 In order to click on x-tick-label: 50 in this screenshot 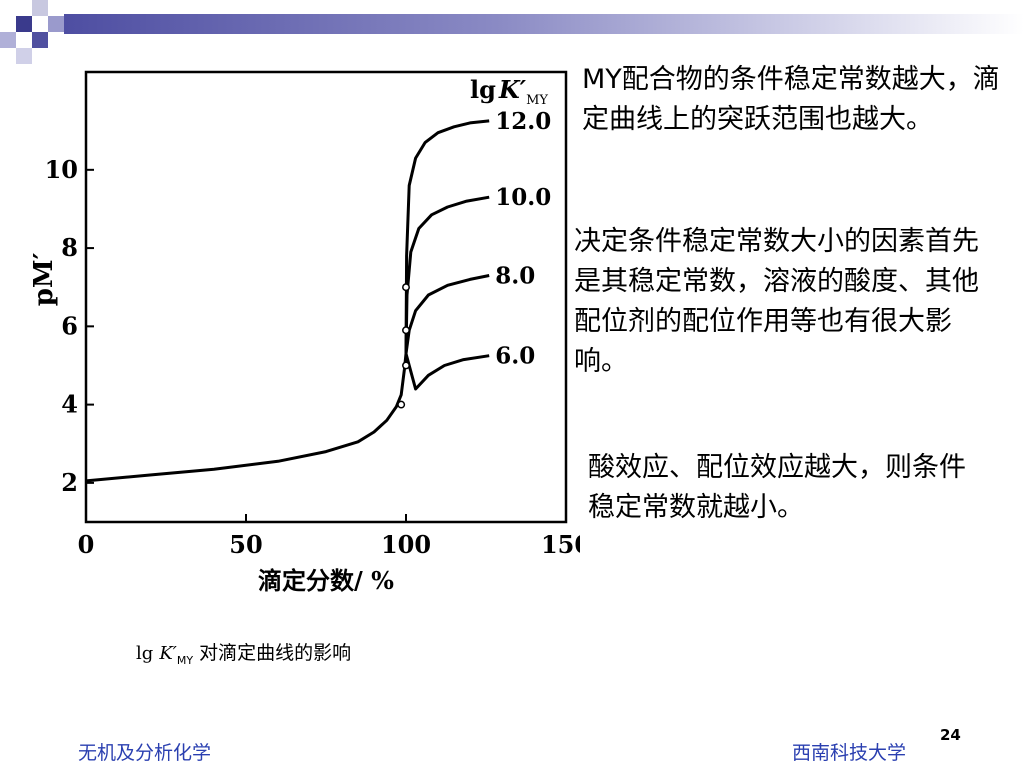, I will do `click(245, 544)`.